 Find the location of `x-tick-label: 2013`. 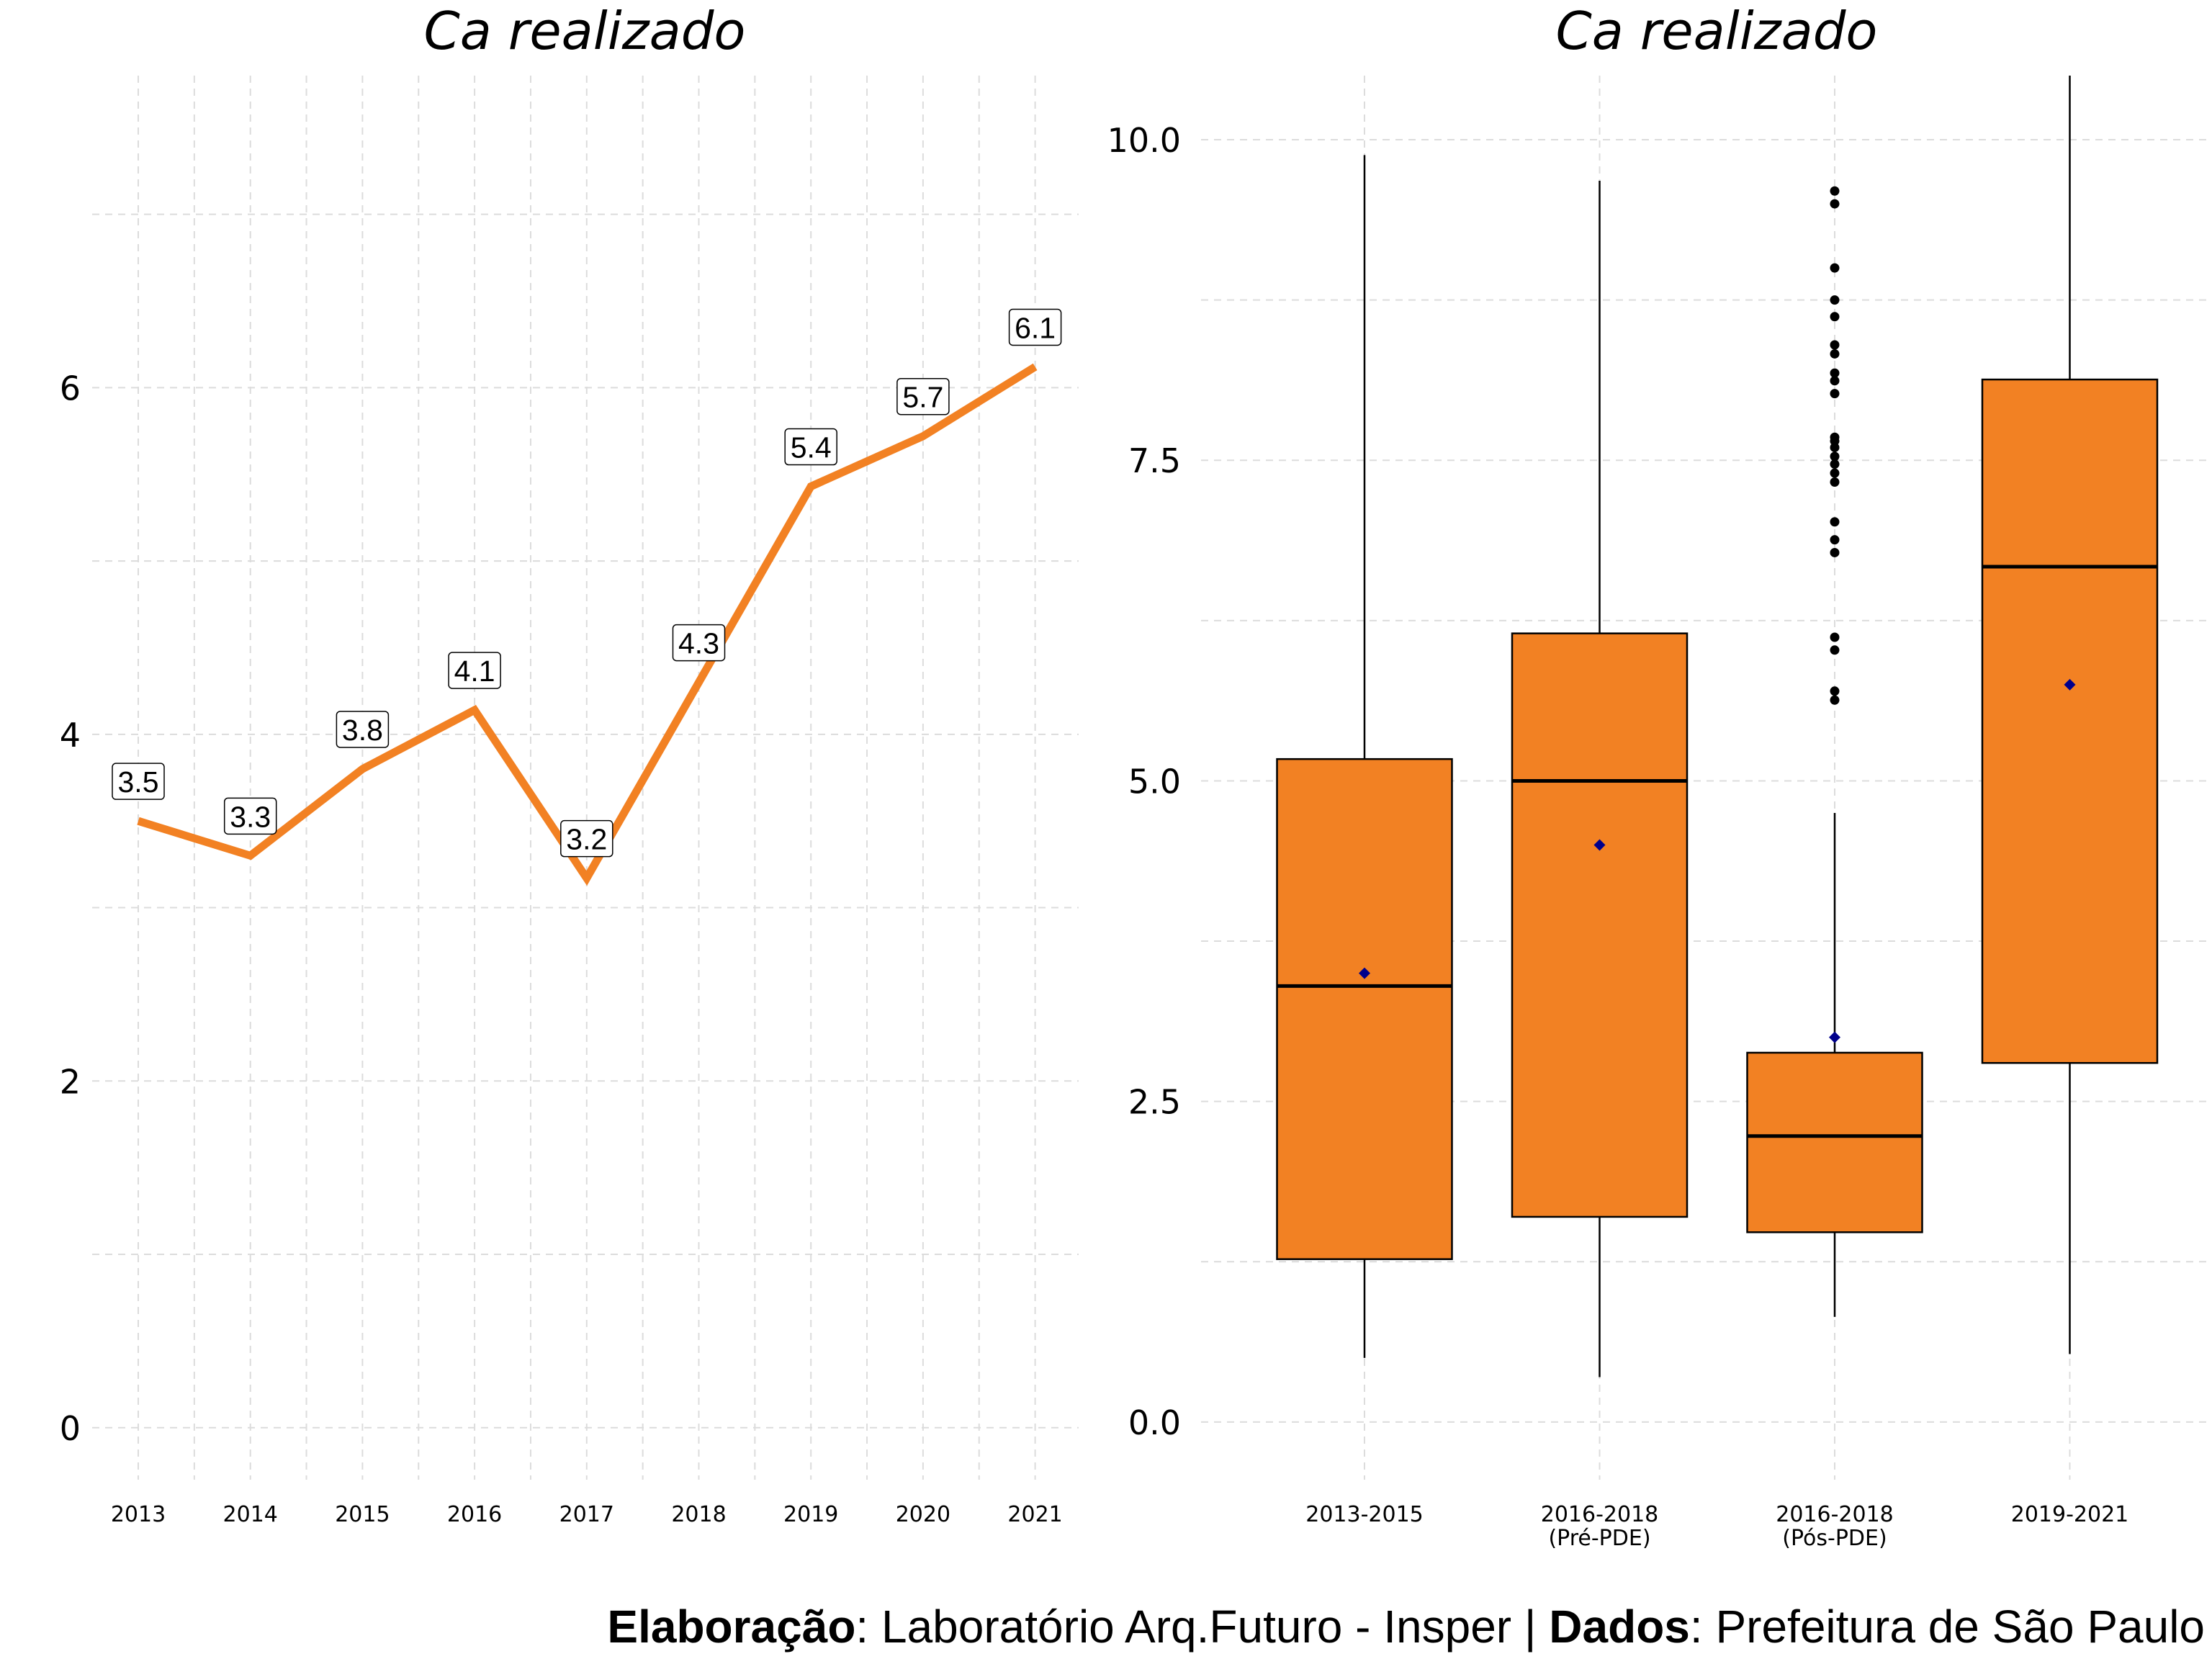

x-tick-label: 2013 is located at coordinates (138, 1514).